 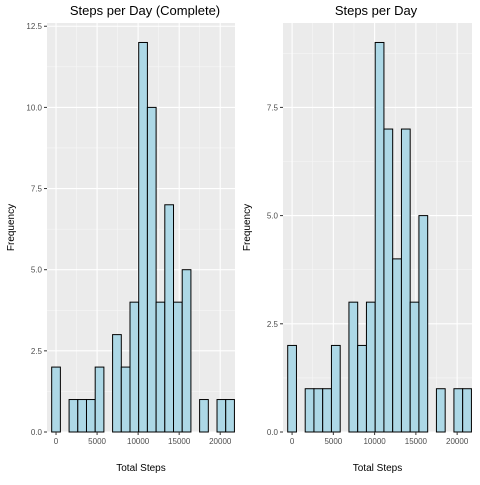 What do you see at coordinates (34, 107) in the screenshot?
I see `y-tick-label: 10.0` at bounding box center [34, 107].